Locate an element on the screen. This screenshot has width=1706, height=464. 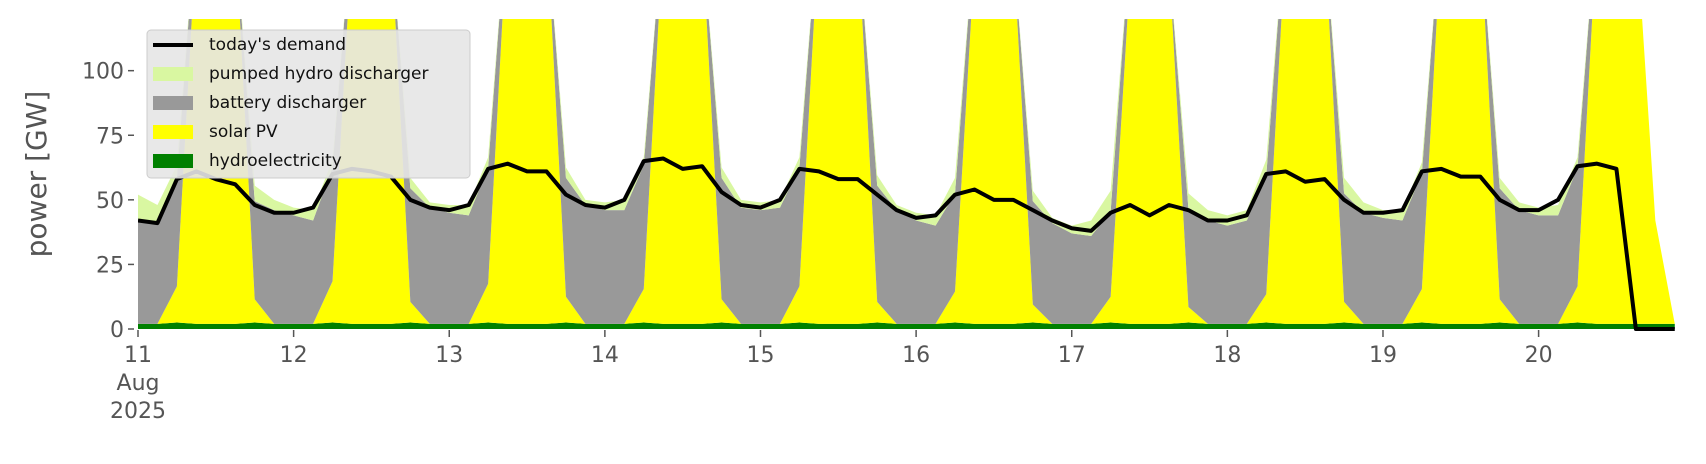
legend-box is located at coordinates (308, 104).